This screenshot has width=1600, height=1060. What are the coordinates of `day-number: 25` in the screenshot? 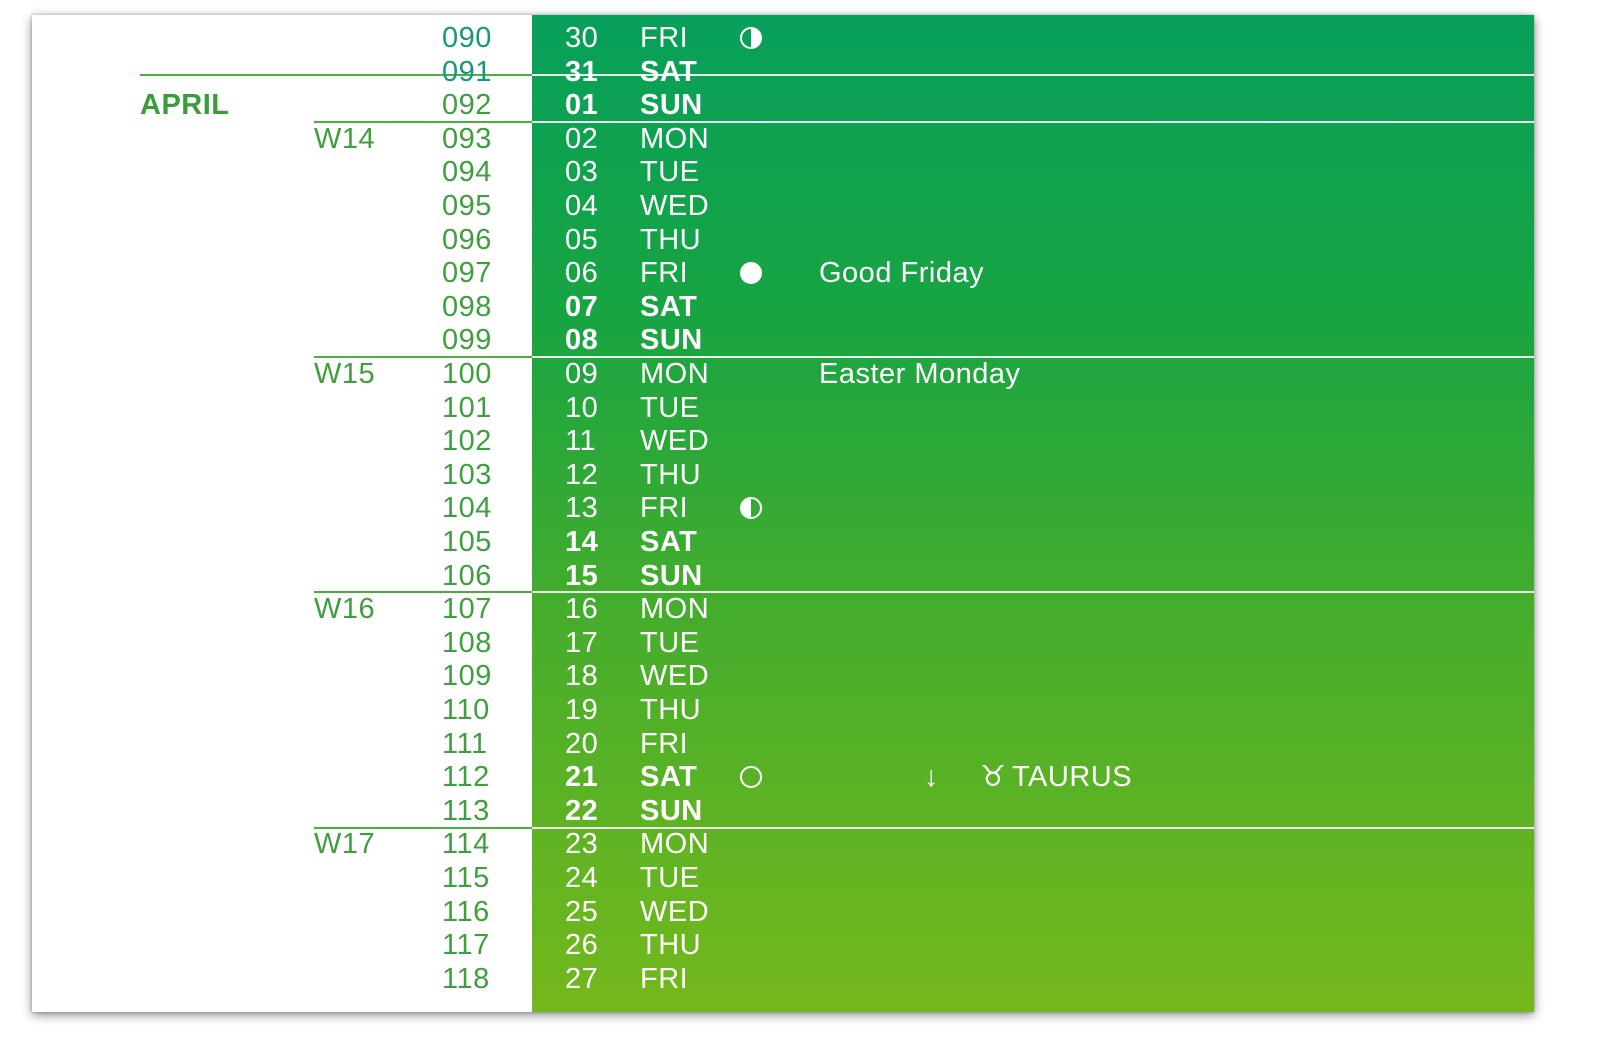 It's located at (582, 911).